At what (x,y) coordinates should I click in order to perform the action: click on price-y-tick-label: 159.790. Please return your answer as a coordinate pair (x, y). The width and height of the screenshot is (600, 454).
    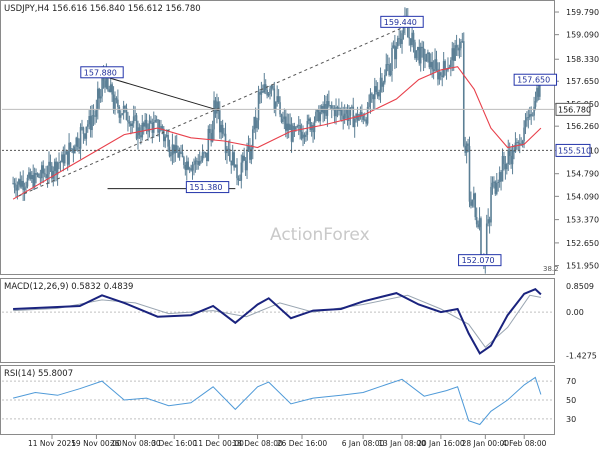
    Looking at the image, I should click on (582, 12).